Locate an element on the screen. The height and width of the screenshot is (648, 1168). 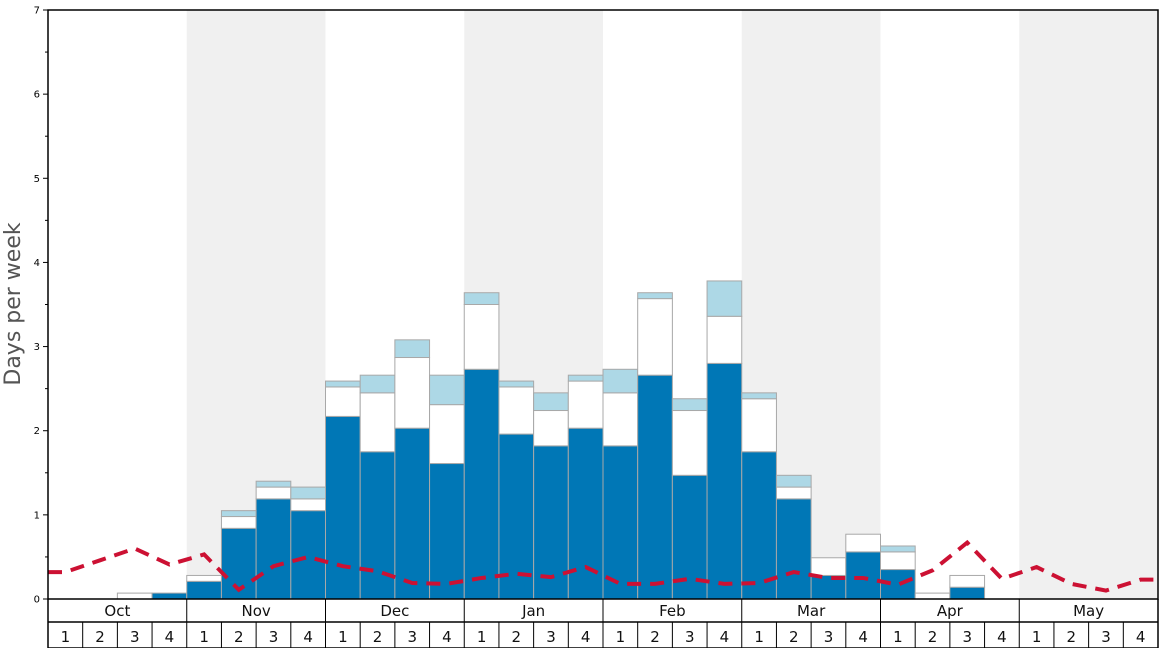
y-tick-label: 4 is located at coordinates (37, 263).